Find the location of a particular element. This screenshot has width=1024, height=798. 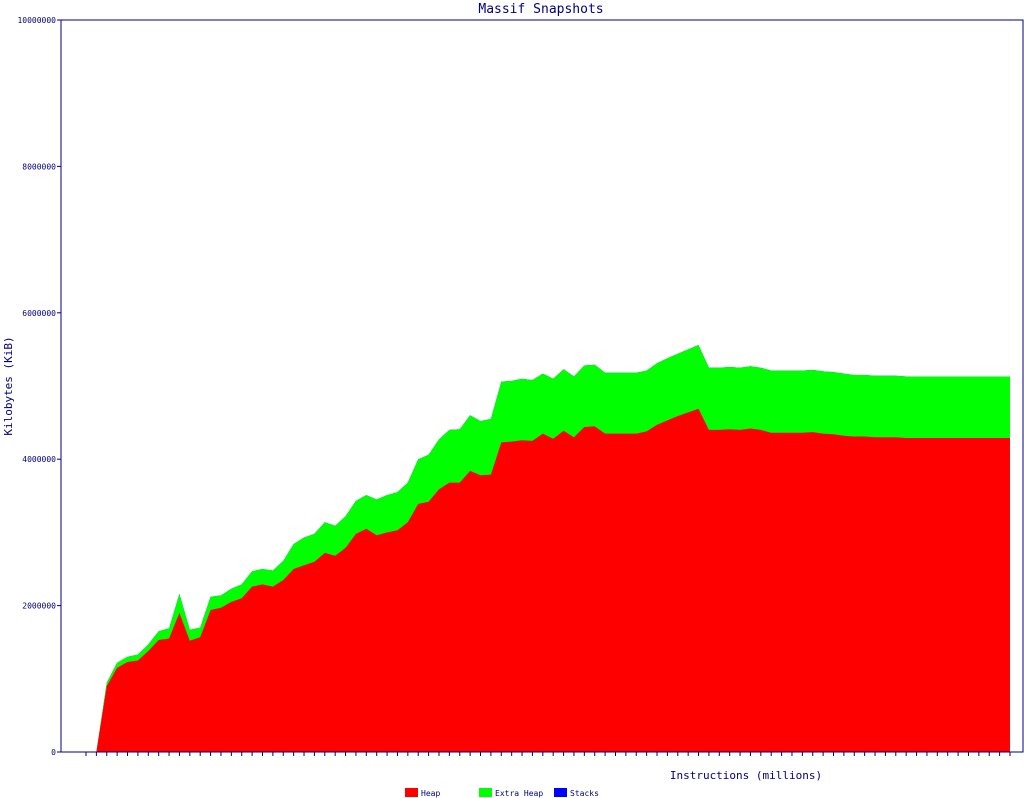

y-tick-label: 6000000 is located at coordinates (39, 313).